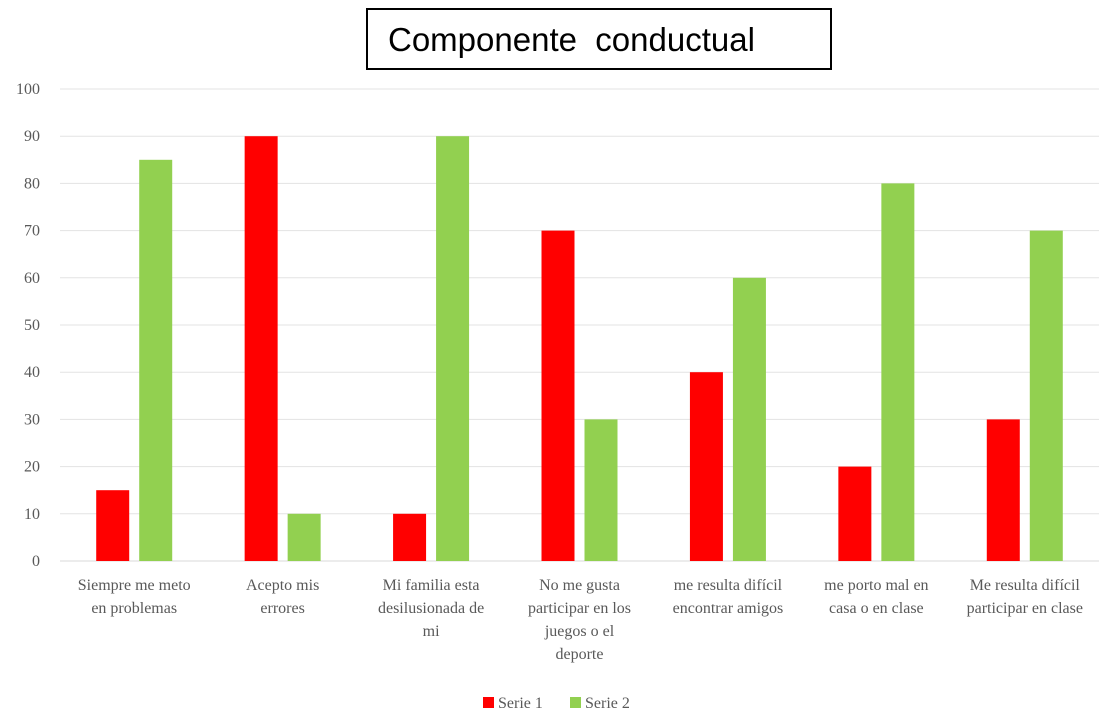 The height and width of the screenshot is (713, 1099). What do you see at coordinates (431, 608) in the screenshot?
I see `x-category-label: Mi familia esta desilusionada de mi` at bounding box center [431, 608].